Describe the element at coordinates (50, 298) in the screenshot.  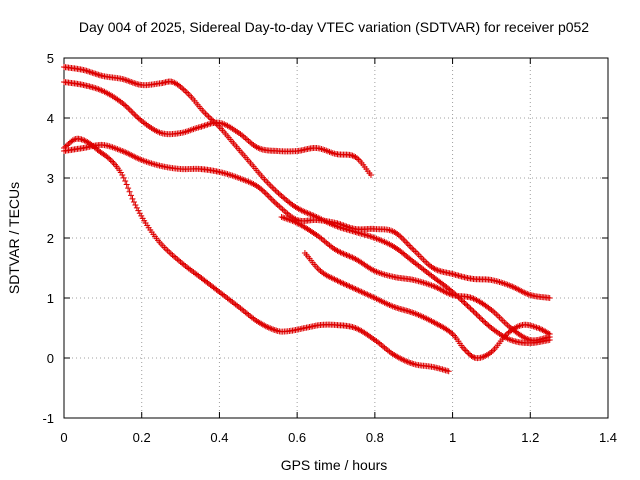
I see `y-tick-label: 1` at that location.